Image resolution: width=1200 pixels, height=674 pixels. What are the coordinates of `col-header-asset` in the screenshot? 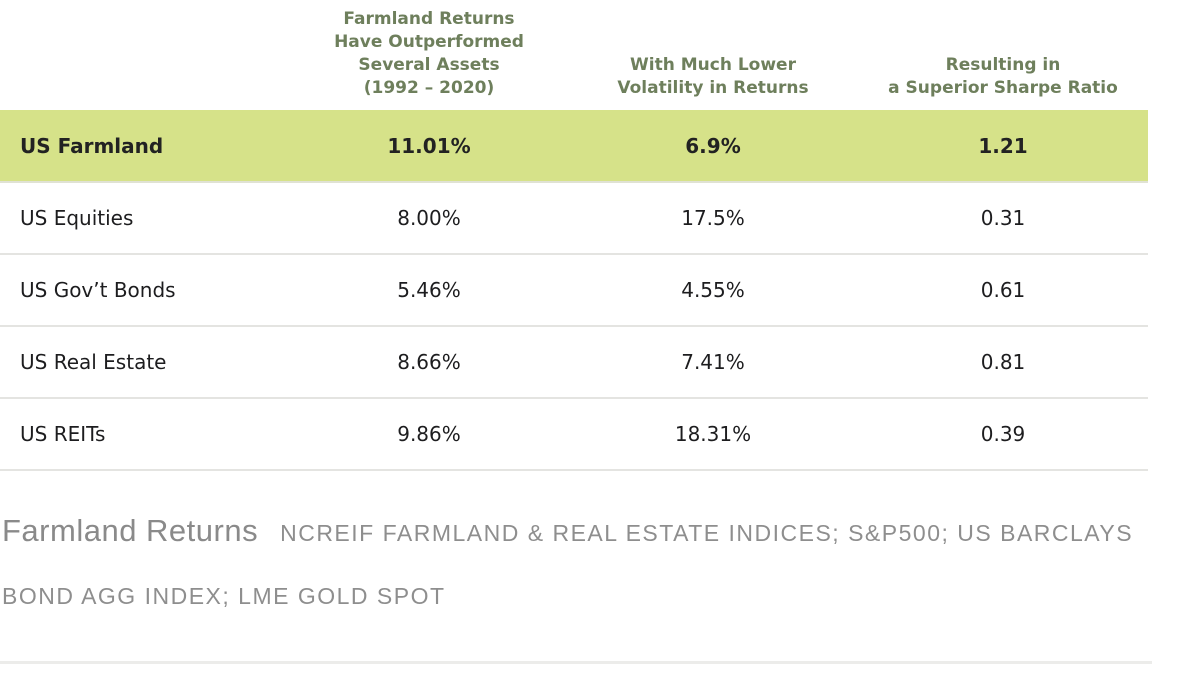 It's located at (145, 55).